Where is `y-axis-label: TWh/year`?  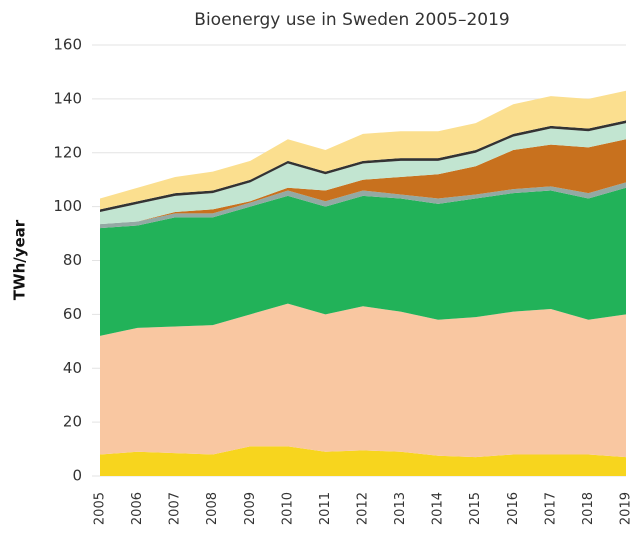
y-axis-label: TWh/year is located at coordinates (20, 259).